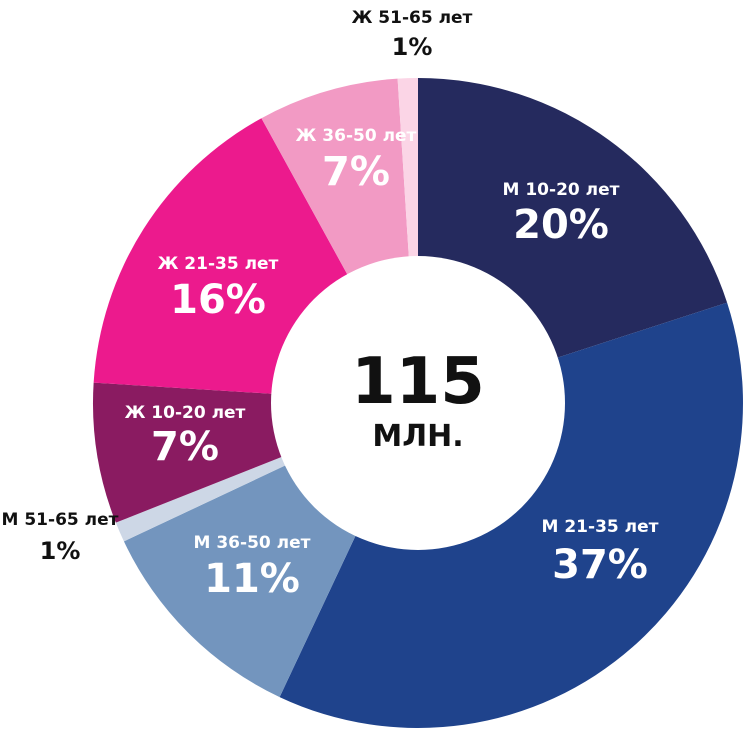  I want to click on slice-value-5: 7%, so click(185, 447).